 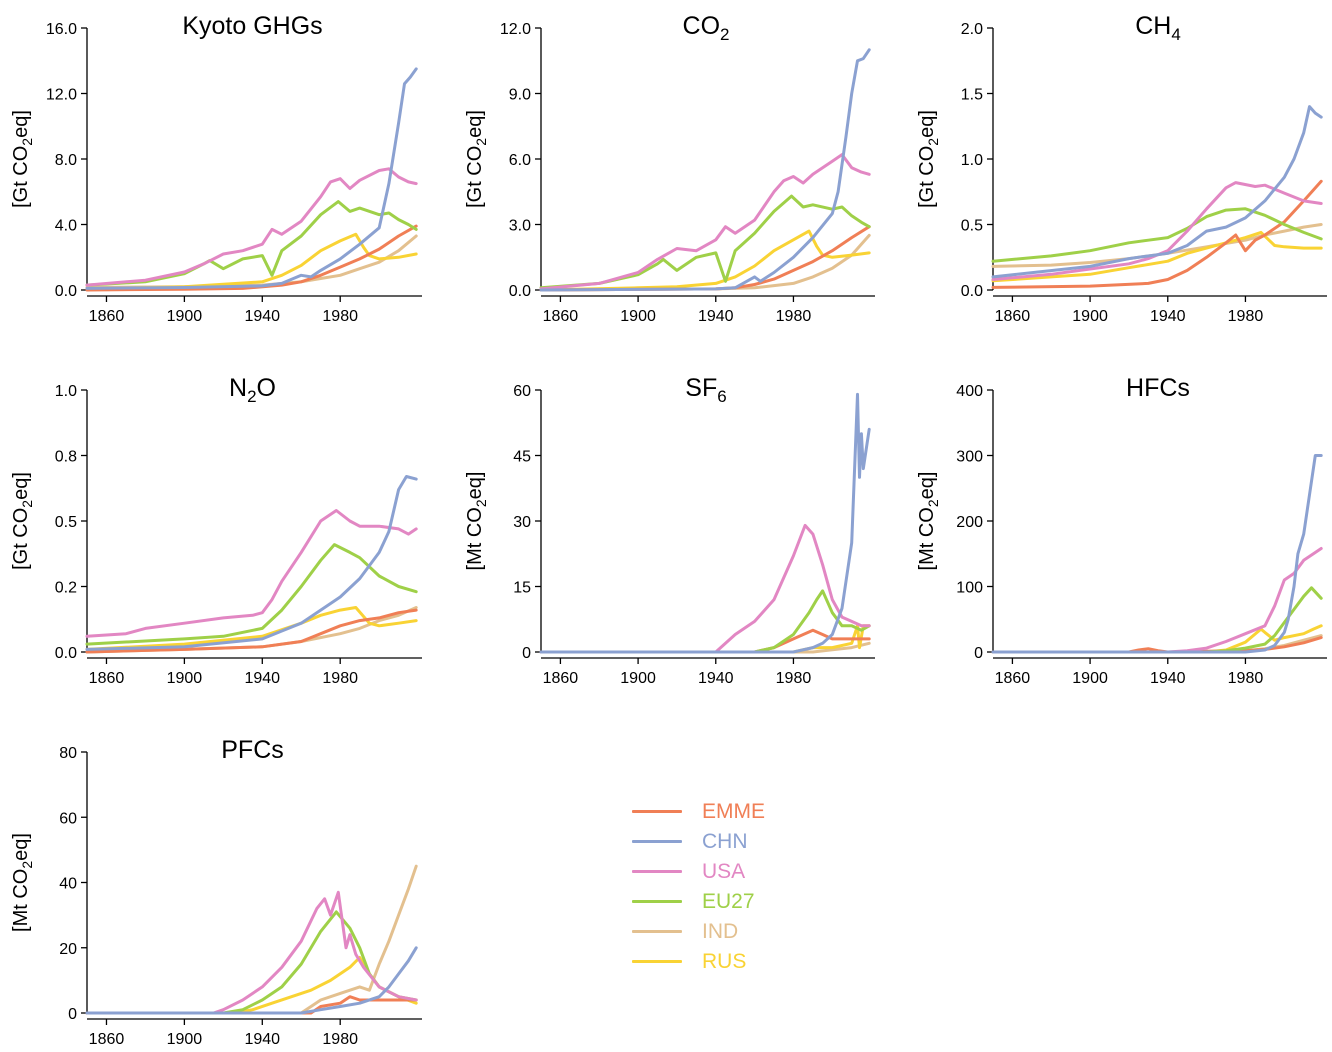 I want to click on chart-title: N2O, so click(x=252, y=390).